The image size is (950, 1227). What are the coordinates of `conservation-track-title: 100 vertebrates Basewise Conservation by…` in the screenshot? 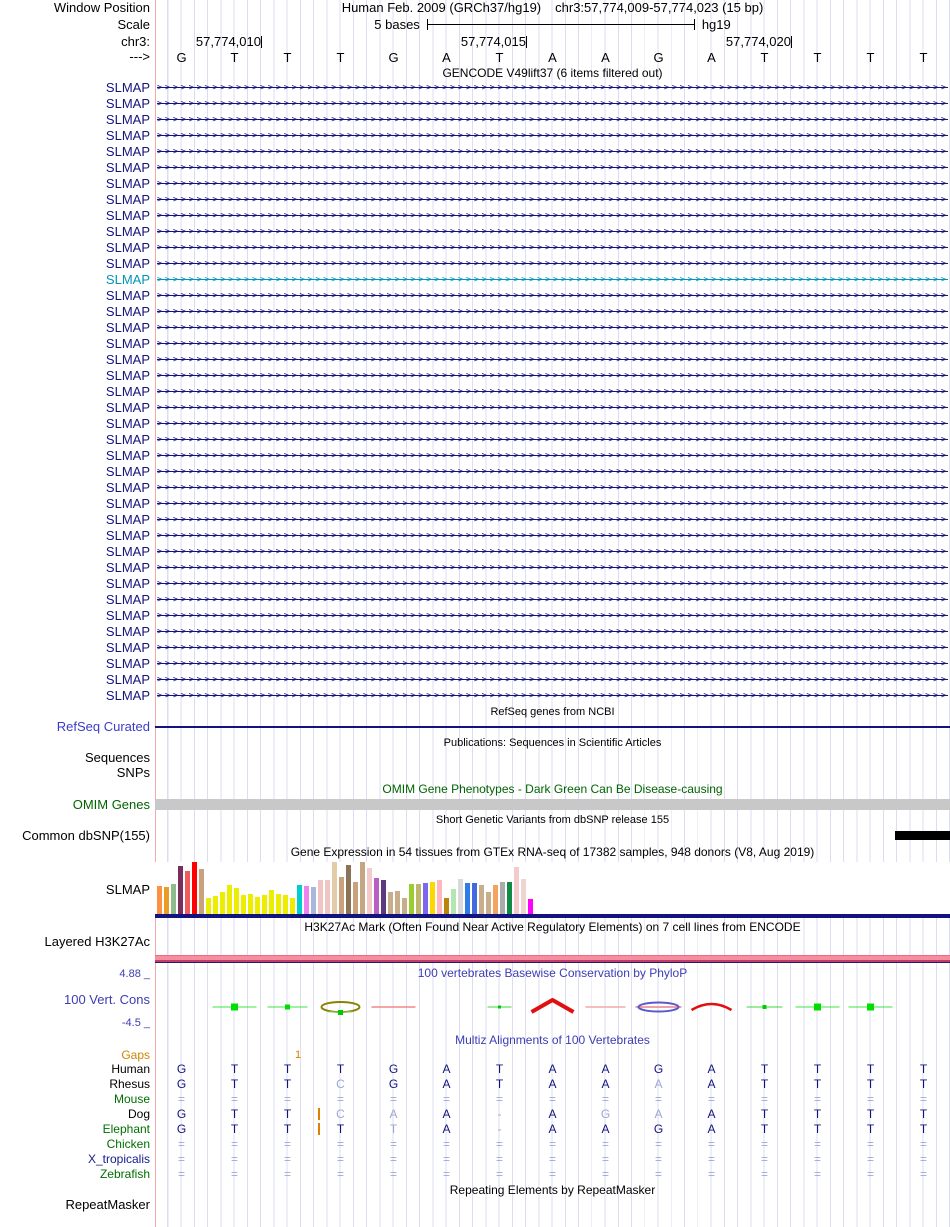 It's located at (552, 973).